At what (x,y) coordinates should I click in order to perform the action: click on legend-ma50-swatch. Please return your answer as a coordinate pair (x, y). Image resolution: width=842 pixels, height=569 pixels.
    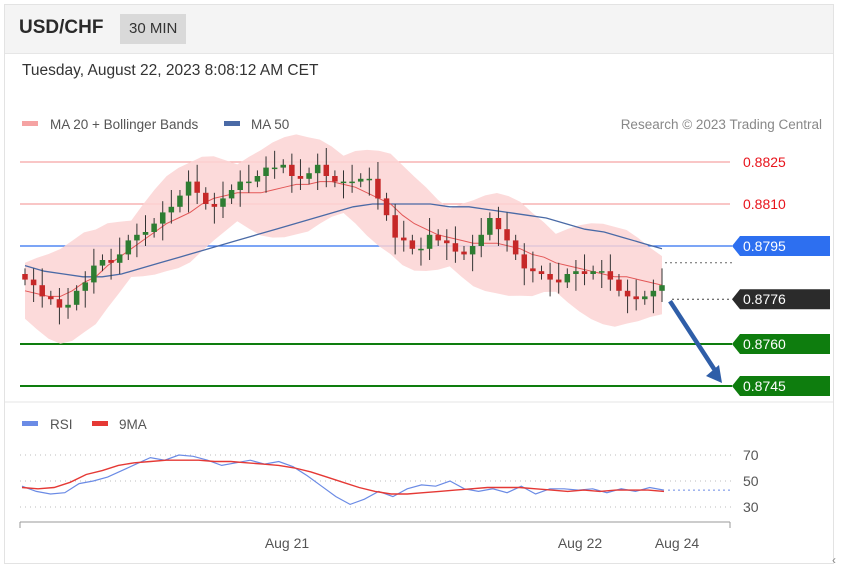
    Looking at the image, I should click on (232, 123).